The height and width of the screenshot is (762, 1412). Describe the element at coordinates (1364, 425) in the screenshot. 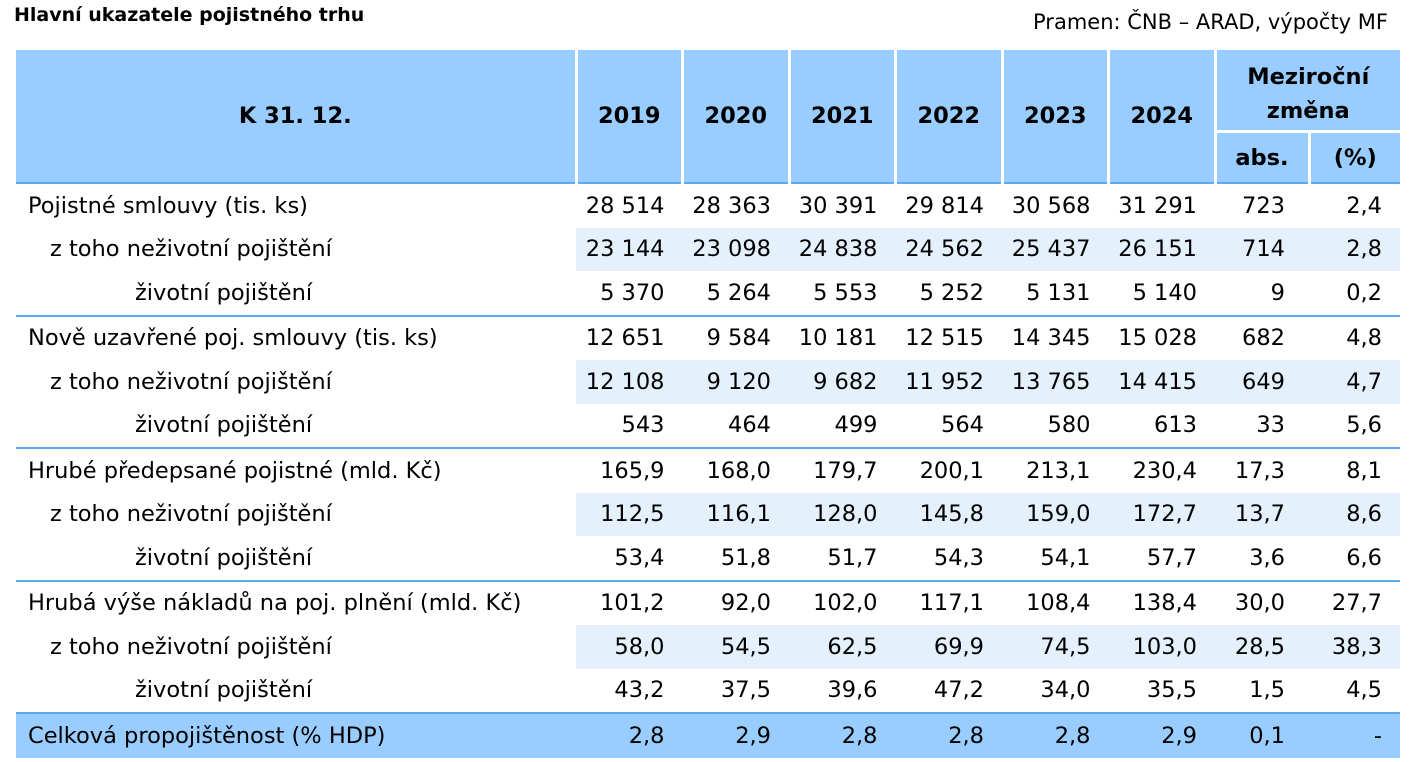

I see `cell-pct: 5,6` at that location.